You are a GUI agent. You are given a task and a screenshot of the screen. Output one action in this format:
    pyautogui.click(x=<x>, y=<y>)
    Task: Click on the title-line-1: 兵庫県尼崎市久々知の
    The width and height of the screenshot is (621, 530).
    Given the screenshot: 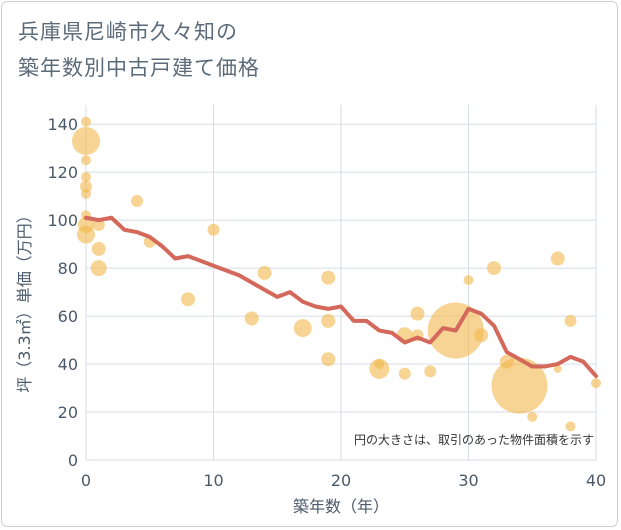 What is the action you would take?
    pyautogui.click(x=128, y=32)
    